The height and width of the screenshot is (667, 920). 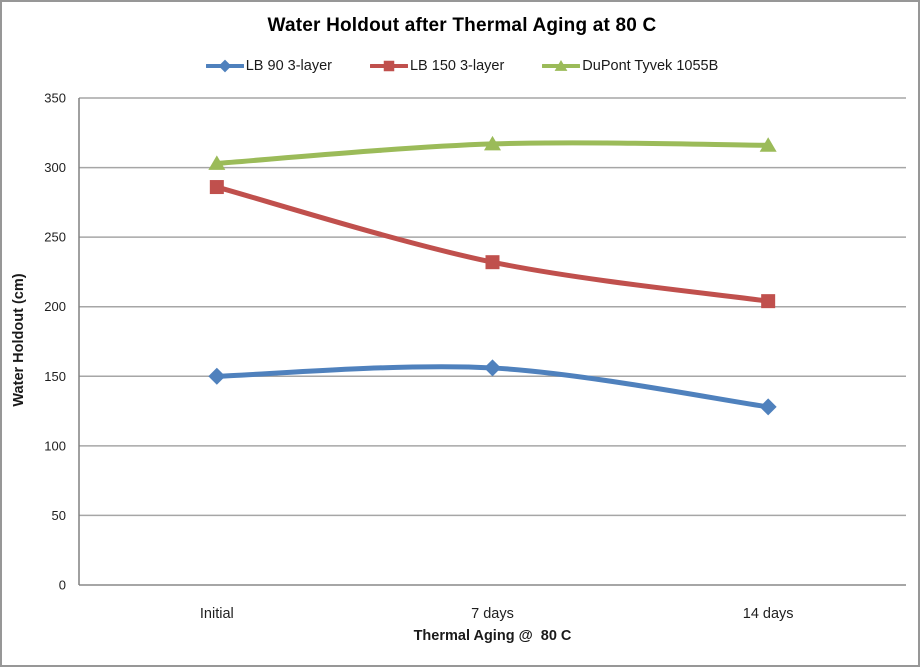 What do you see at coordinates (55, 237) in the screenshot?
I see `y-tick-label: 250` at bounding box center [55, 237].